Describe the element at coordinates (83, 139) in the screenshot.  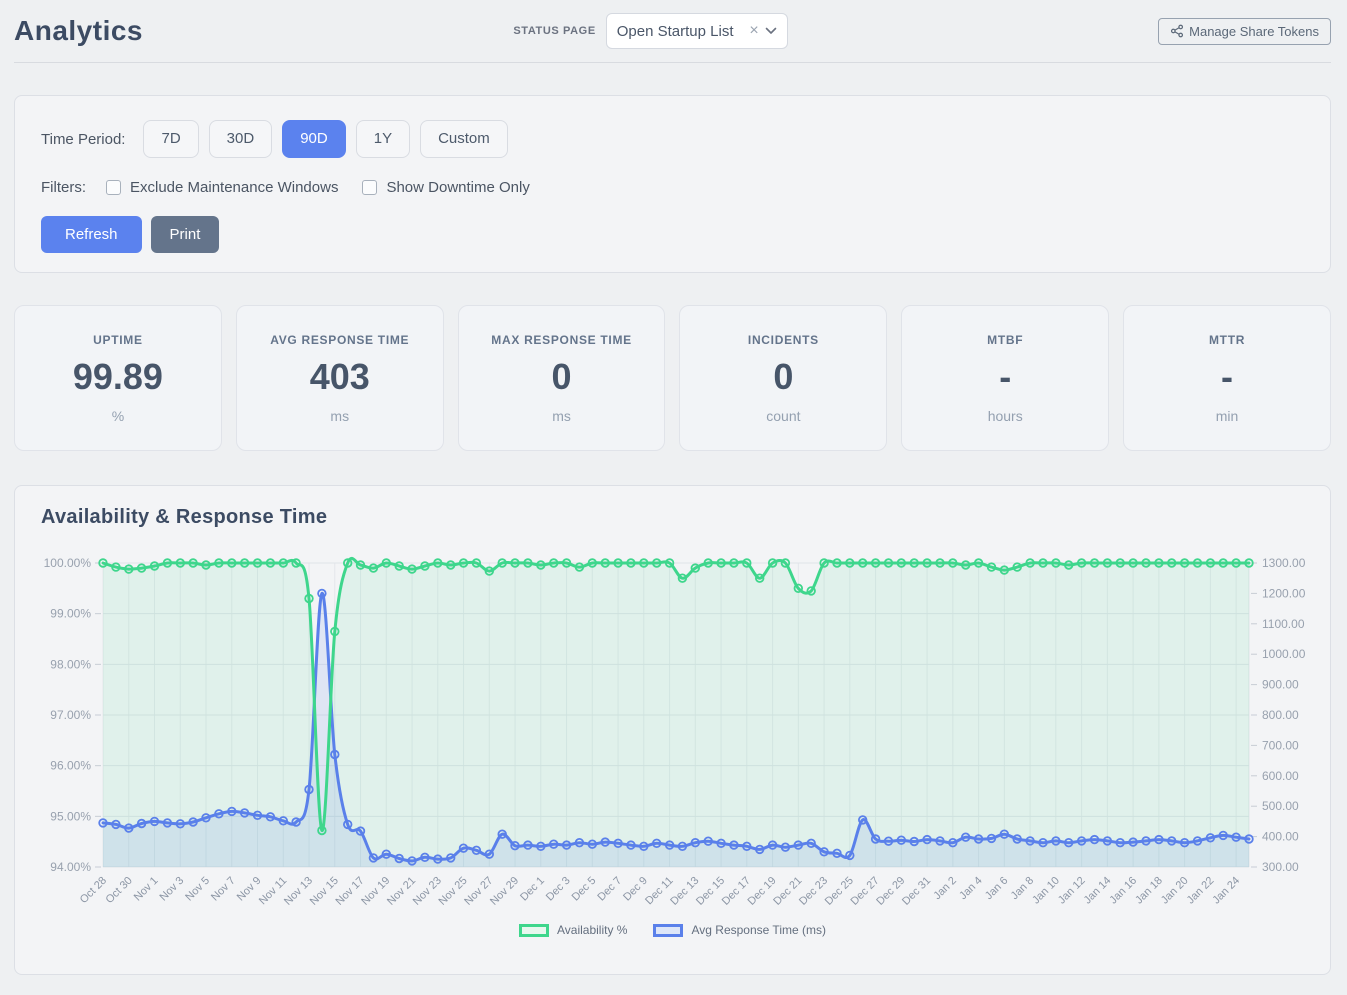
I see `time-period-label: Time Period:` at that location.